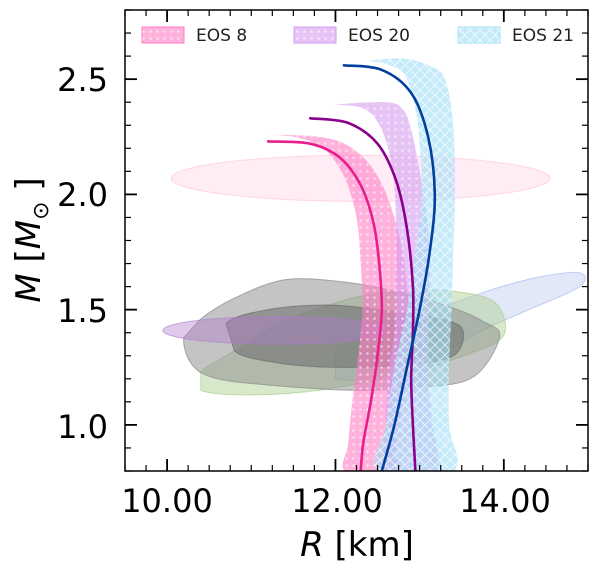 This screenshot has height=574, width=601. Describe the element at coordinates (357, 545) in the screenshot. I see `x-axis-label: R [km]` at that location.